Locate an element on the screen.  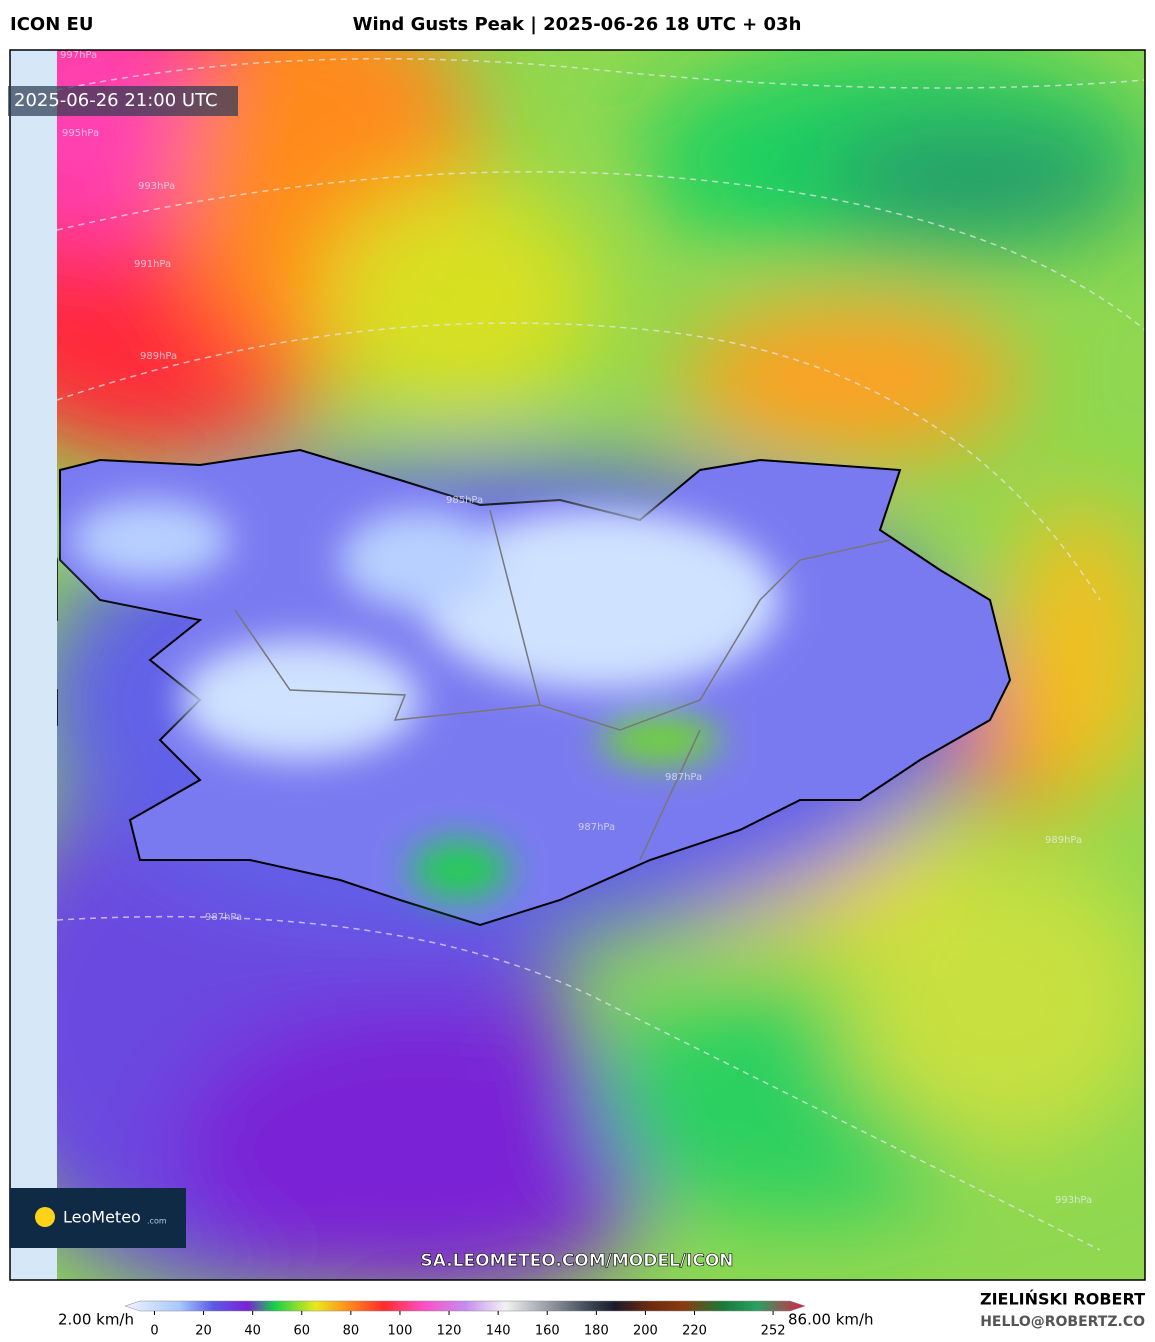
left-strip is located at coordinates (33, 665).